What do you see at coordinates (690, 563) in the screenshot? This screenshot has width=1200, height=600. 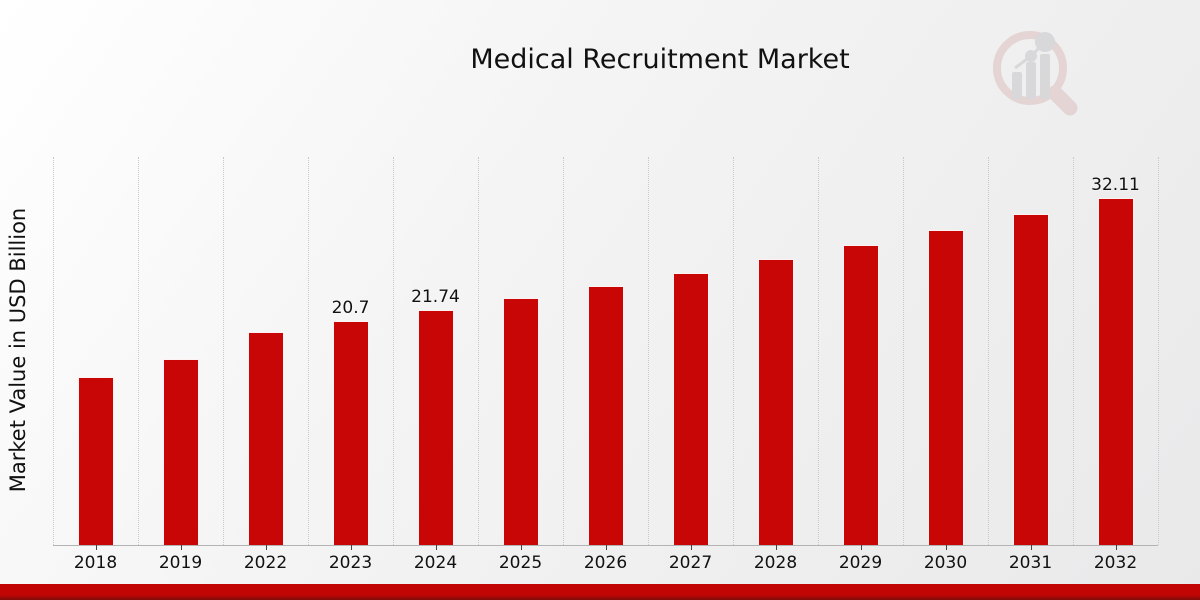 I see `x-axis-label: 2027` at bounding box center [690, 563].